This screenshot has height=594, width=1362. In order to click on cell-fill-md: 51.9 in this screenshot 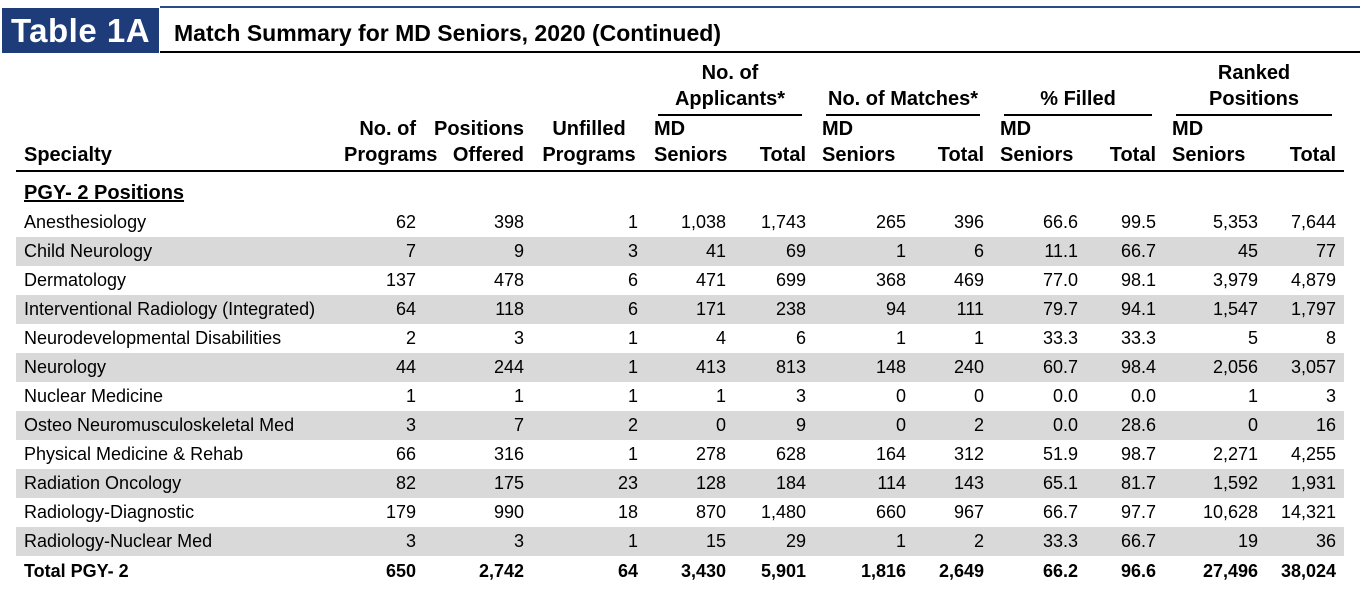, I will do `click(1060, 454)`.